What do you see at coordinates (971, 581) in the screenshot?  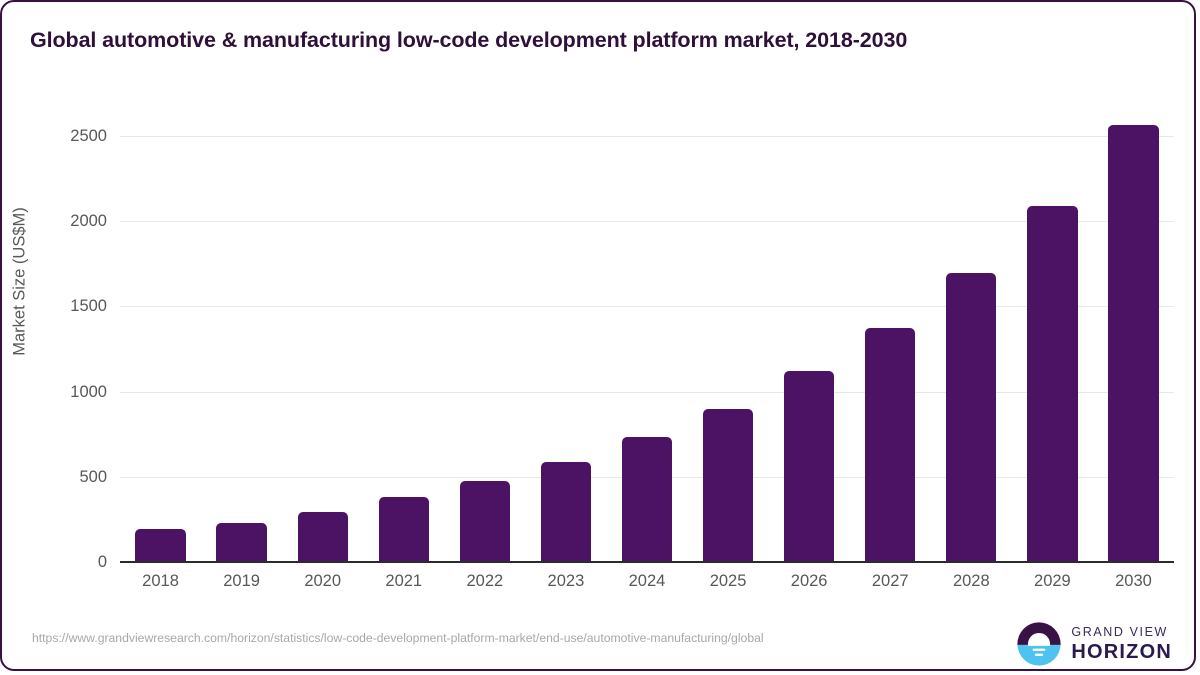 I see `x-tick-label: 2028` at bounding box center [971, 581].